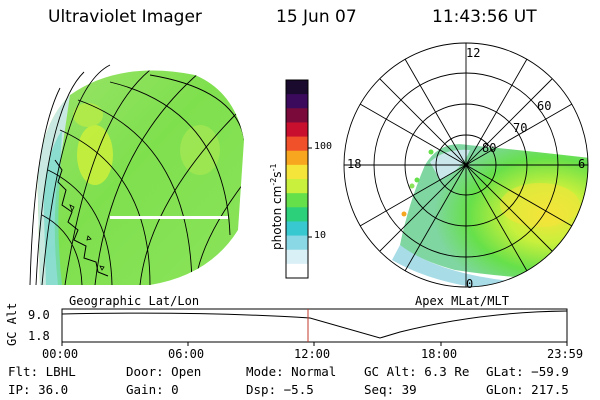 The height and width of the screenshot is (400, 600). I want to click on lat-label-70: 70, so click(520, 128).